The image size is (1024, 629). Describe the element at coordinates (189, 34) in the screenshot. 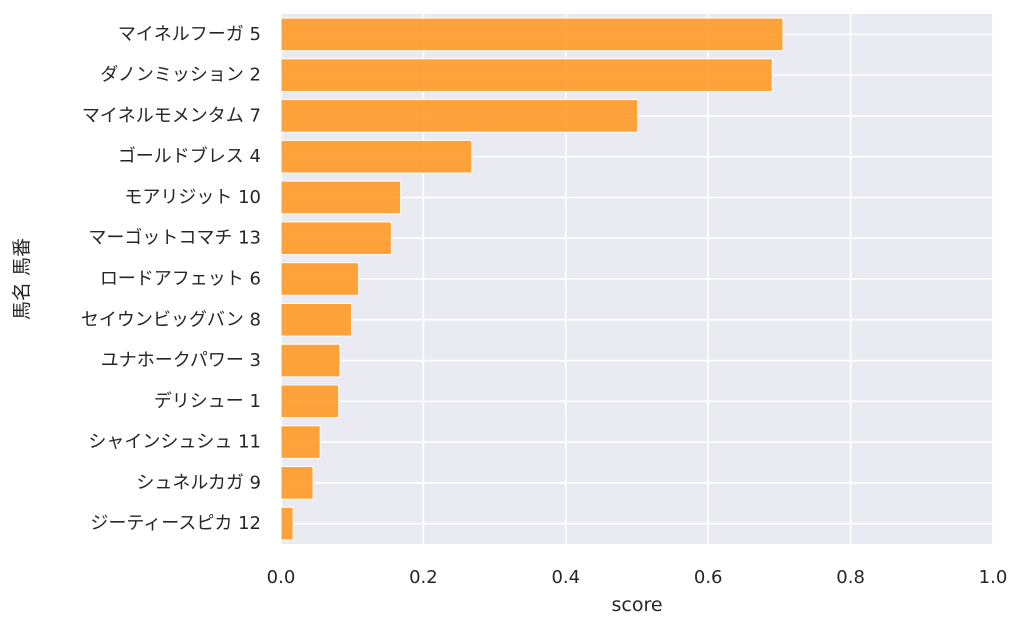

I see `y-tick-label: マイネルフーガ 5` at that location.